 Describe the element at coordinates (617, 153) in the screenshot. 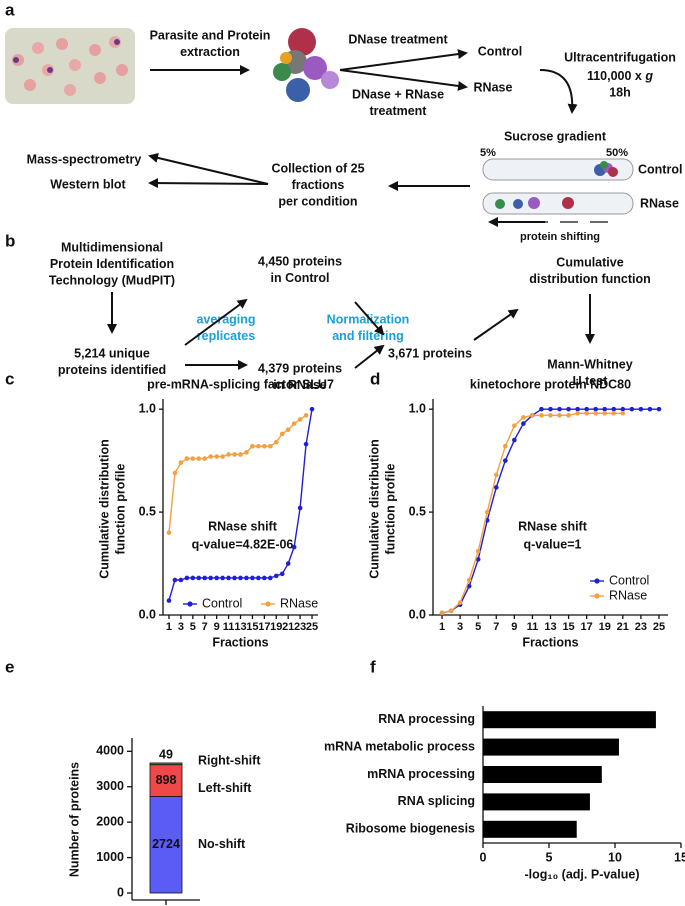

I see `label: 50%` at that location.